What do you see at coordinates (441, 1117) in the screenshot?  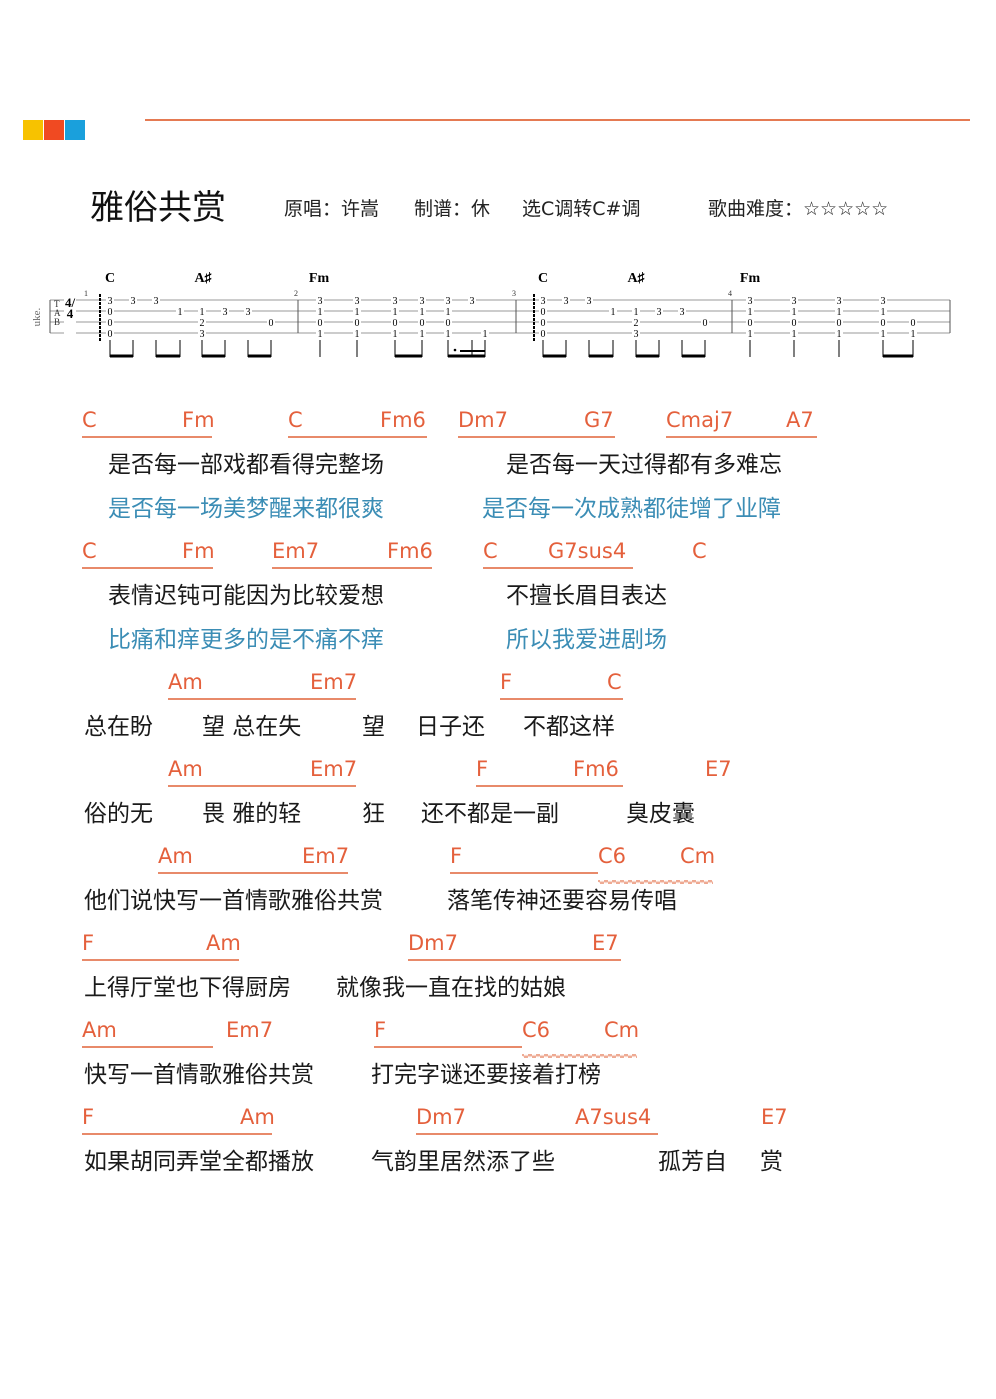 I see `chord-label: Dm7` at bounding box center [441, 1117].